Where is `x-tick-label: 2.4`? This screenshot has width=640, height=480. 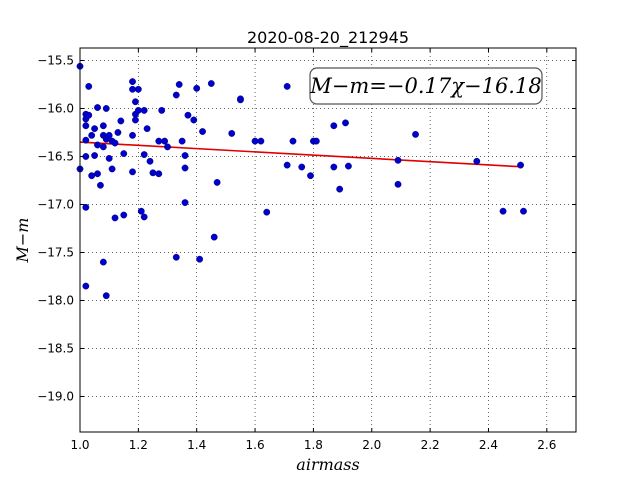
x-tick-label: 2.4 is located at coordinates (488, 445).